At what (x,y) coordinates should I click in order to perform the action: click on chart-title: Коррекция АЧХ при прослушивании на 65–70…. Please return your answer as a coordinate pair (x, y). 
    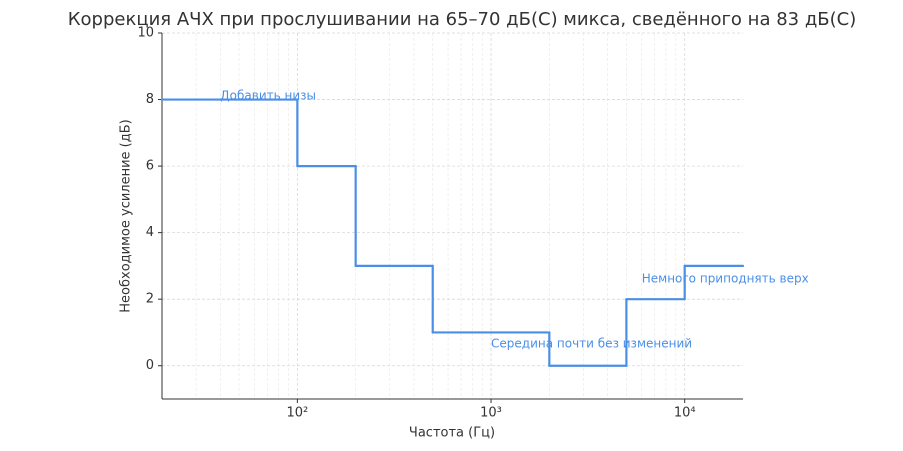
    Looking at the image, I should click on (462, 19).